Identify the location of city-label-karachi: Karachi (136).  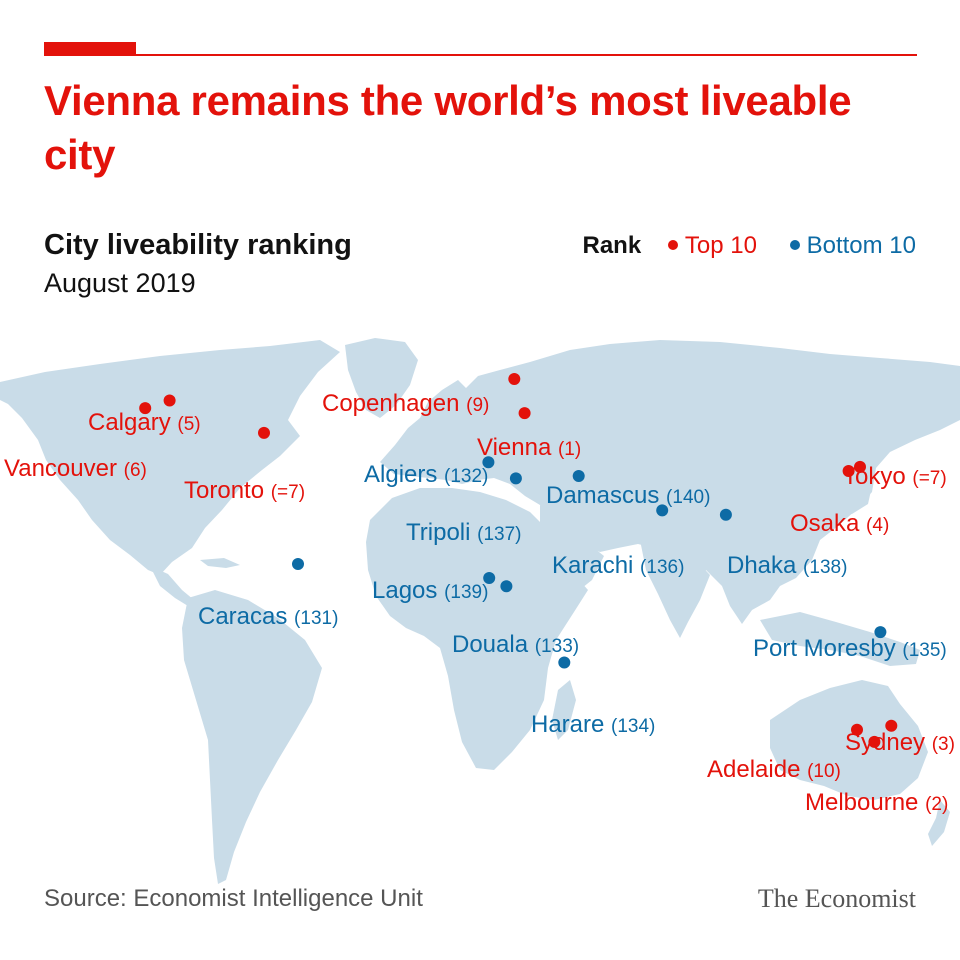
(618, 565).